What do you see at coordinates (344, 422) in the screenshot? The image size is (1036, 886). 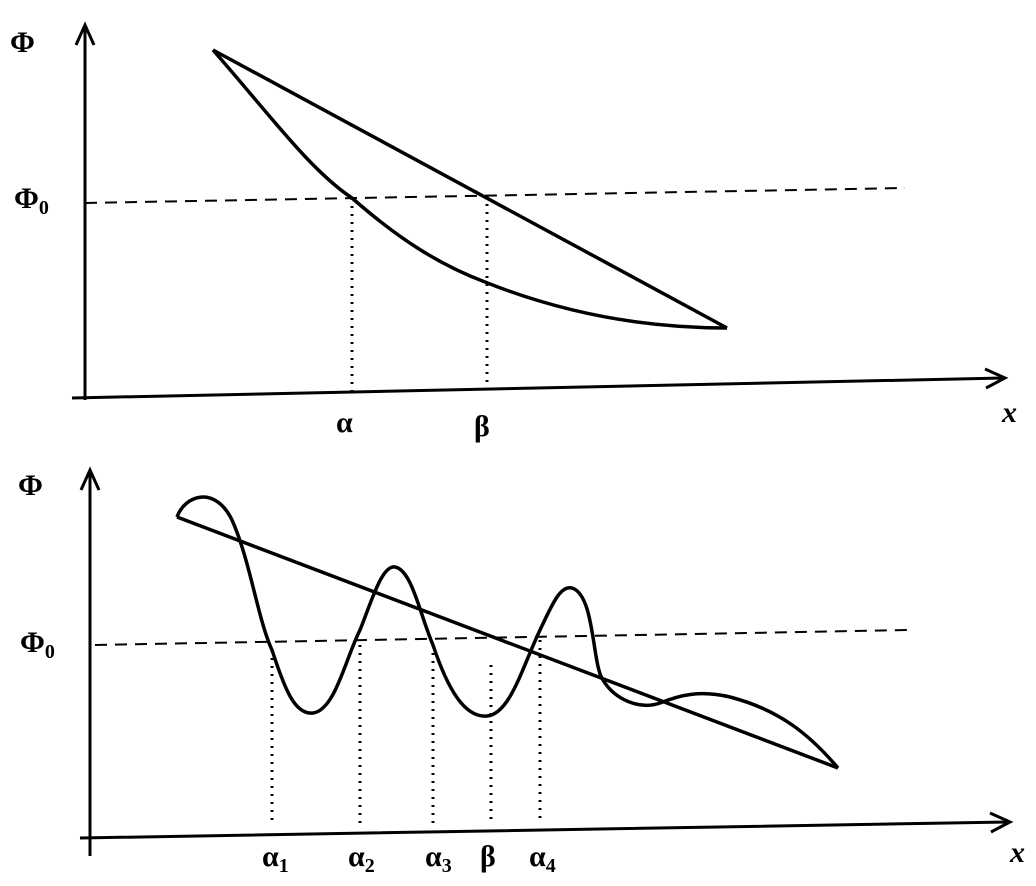 I see `marker-label: α` at bounding box center [344, 422].